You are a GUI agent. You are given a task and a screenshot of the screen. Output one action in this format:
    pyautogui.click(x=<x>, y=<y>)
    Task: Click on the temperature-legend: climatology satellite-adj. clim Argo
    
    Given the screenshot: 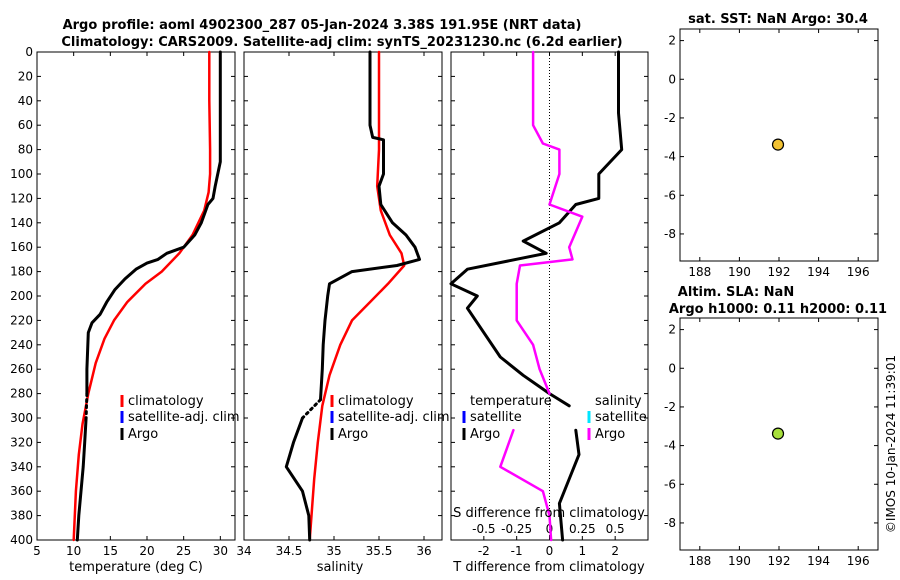 What is the action you would take?
    pyautogui.click(x=180, y=418)
    